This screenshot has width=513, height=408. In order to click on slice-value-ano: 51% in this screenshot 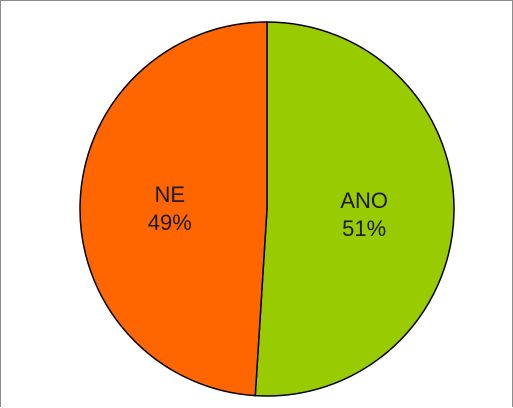, I will do `click(364, 228)`.